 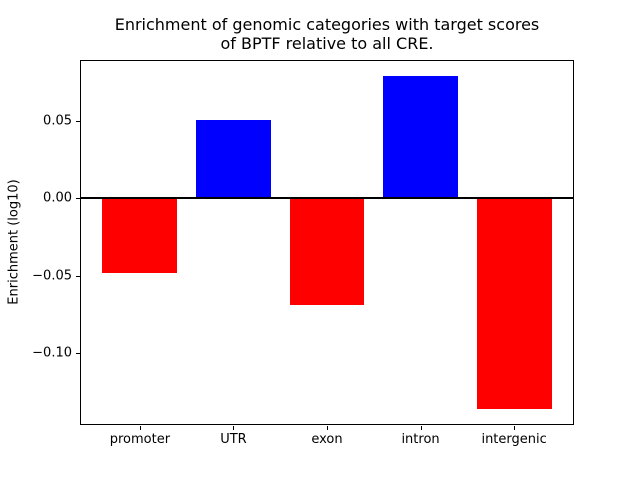 I want to click on bar-intron, so click(x=420, y=137).